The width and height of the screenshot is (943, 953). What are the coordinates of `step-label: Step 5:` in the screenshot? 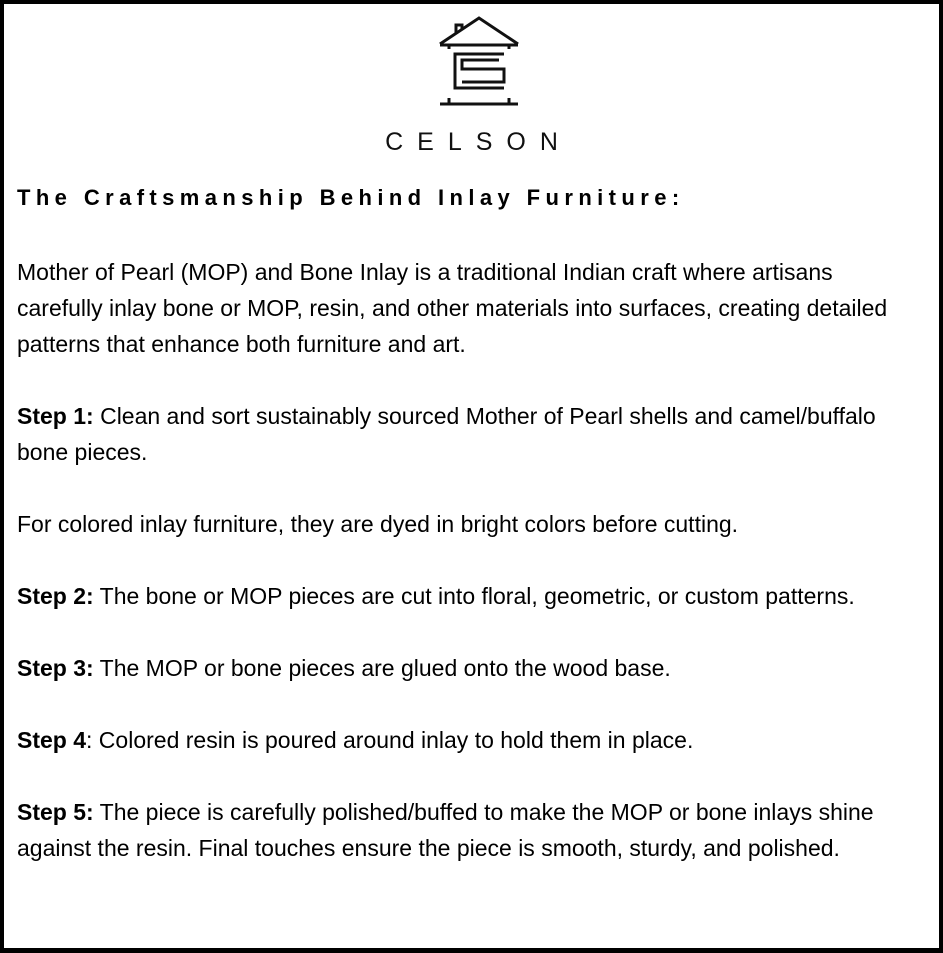 It's located at (55, 812).